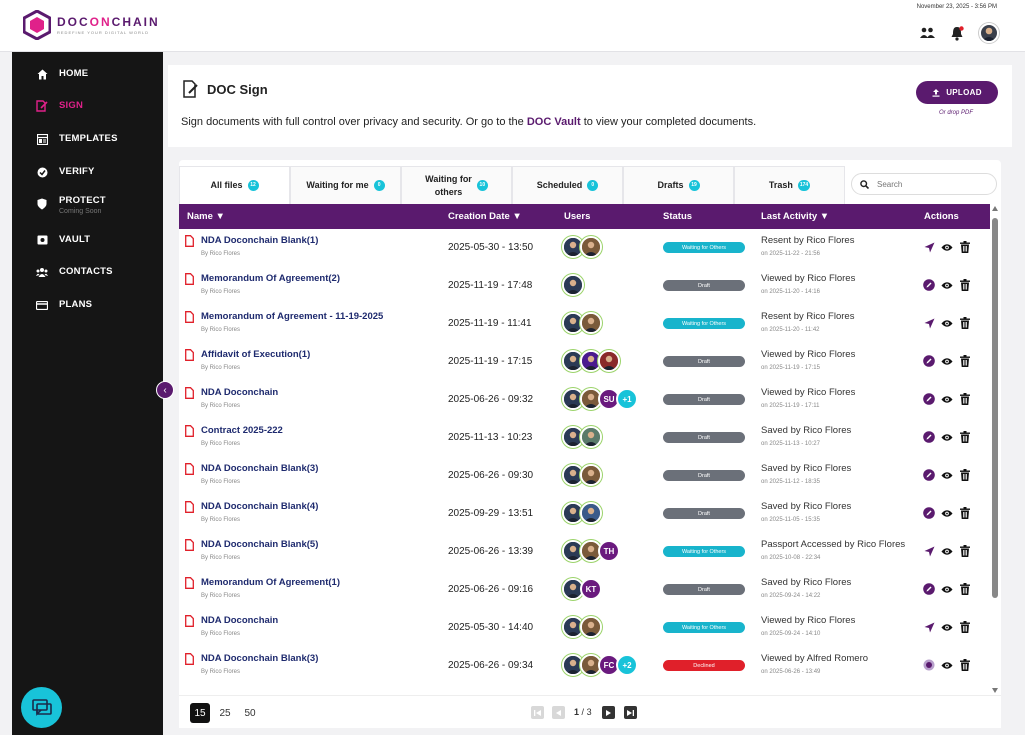 The width and height of the screenshot is (1025, 735). I want to click on document-name-link: Affidavit of Execution(1), so click(256, 354).